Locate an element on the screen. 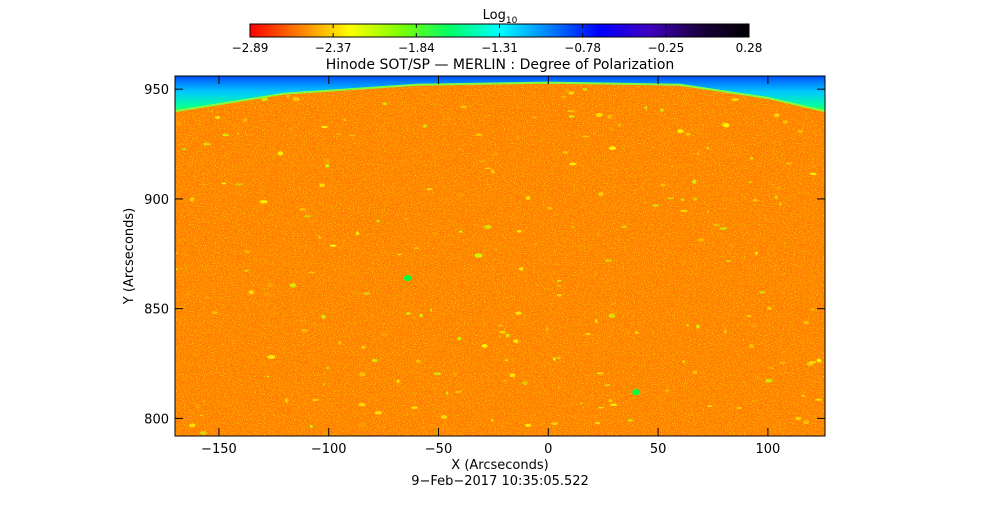 Image resolution: width=999 pixels, height=516 pixels. y-tick-label: 950 is located at coordinates (156, 90).